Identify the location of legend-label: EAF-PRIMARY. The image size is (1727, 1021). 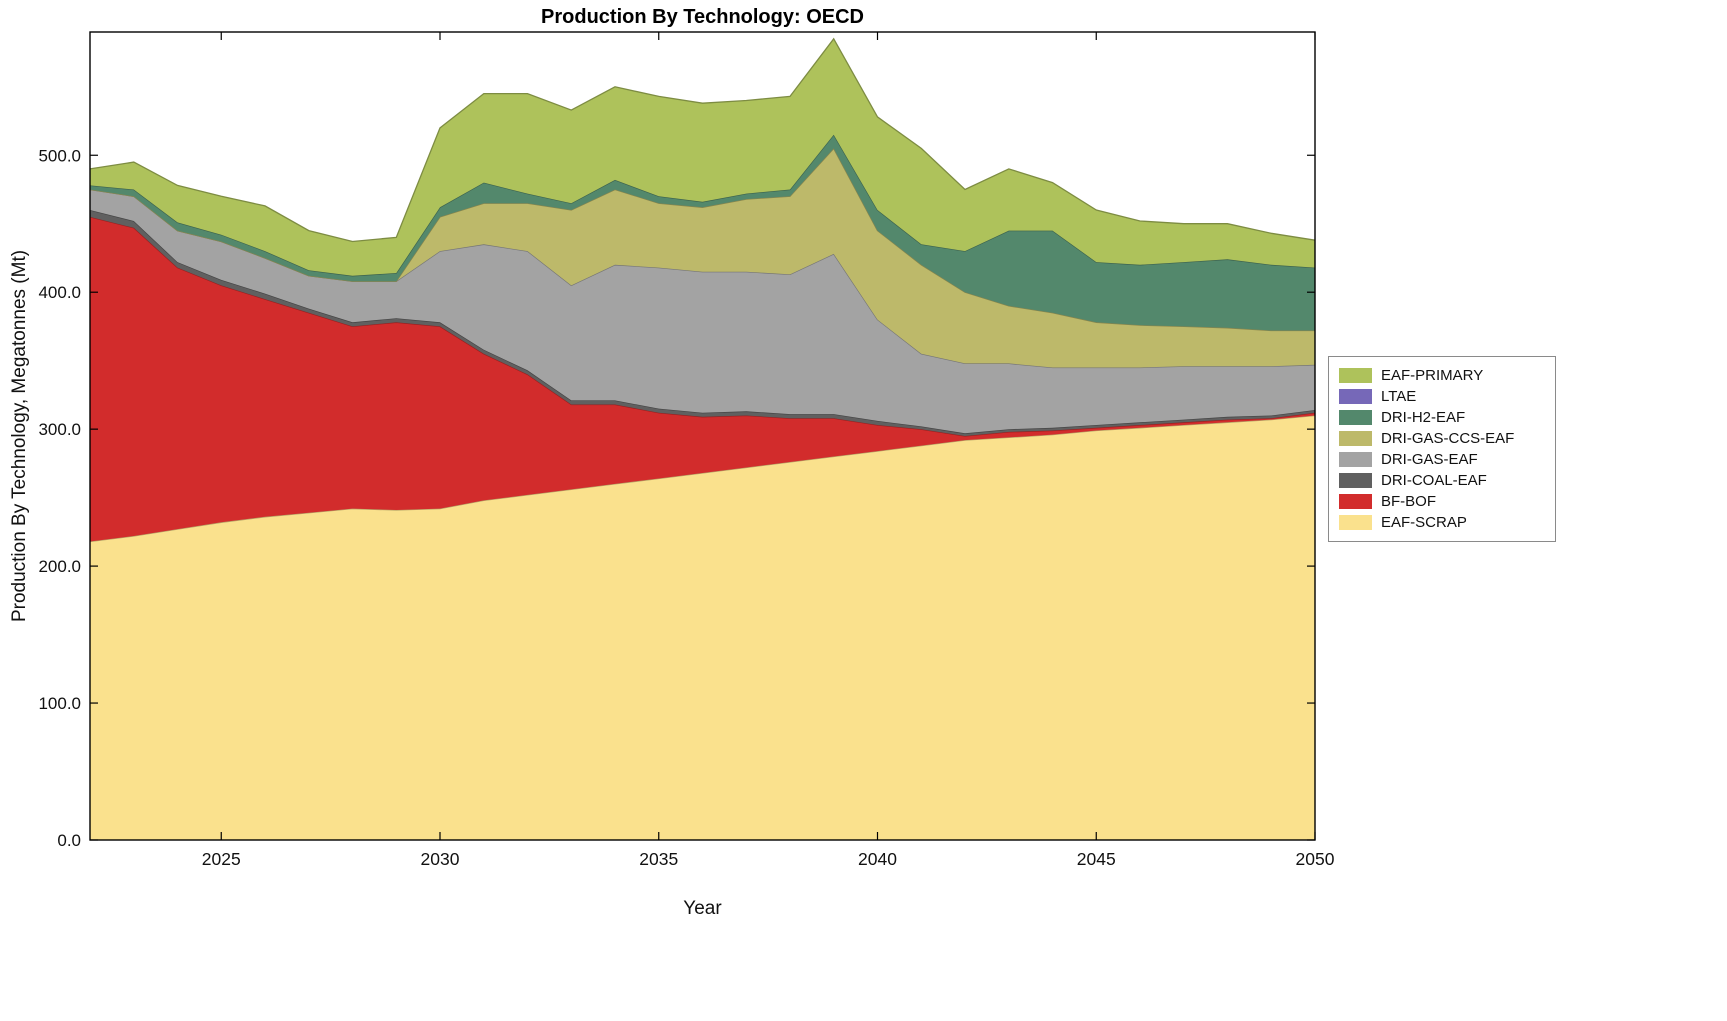
(1432, 375).